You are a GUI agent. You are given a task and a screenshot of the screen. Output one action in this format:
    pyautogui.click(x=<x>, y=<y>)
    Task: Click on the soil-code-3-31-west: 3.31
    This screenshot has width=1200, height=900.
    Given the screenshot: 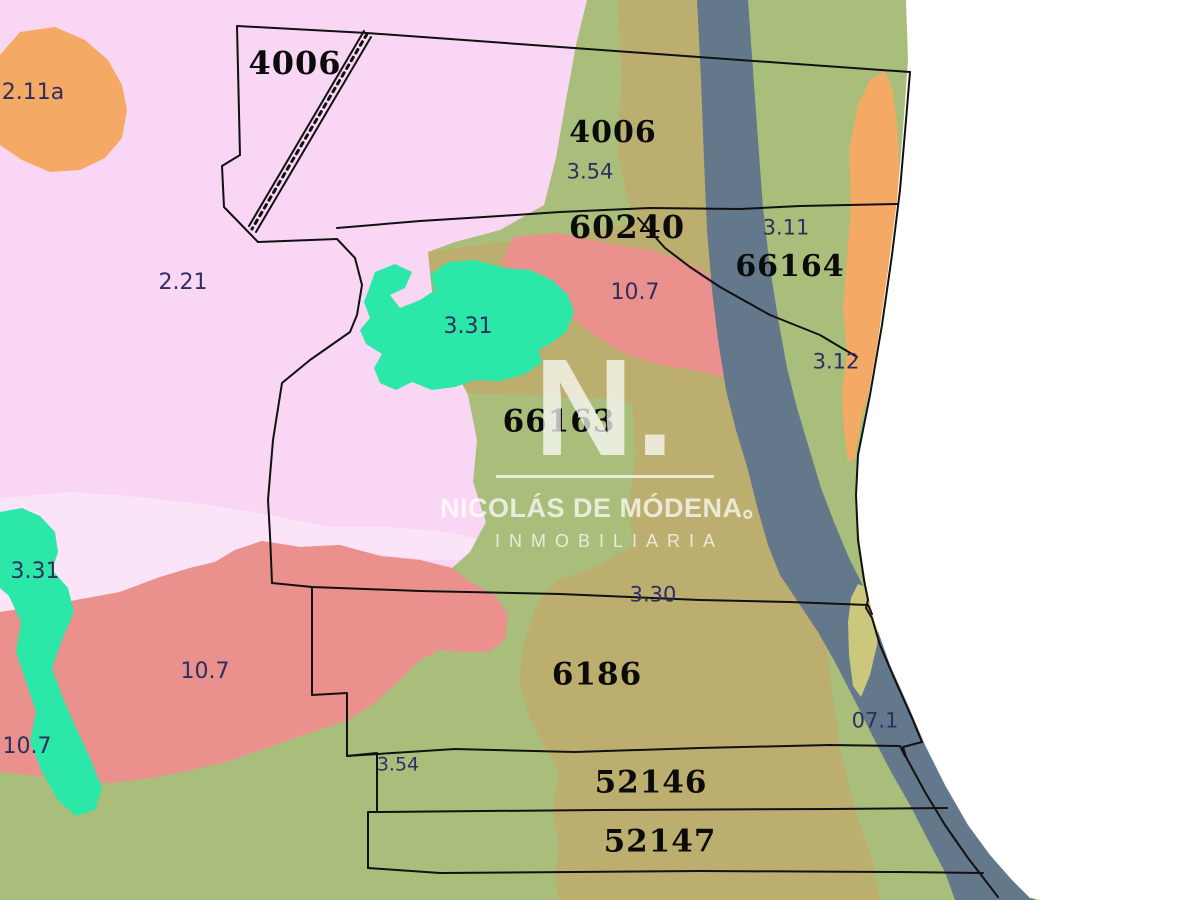 What is the action you would take?
    pyautogui.click(x=35, y=571)
    